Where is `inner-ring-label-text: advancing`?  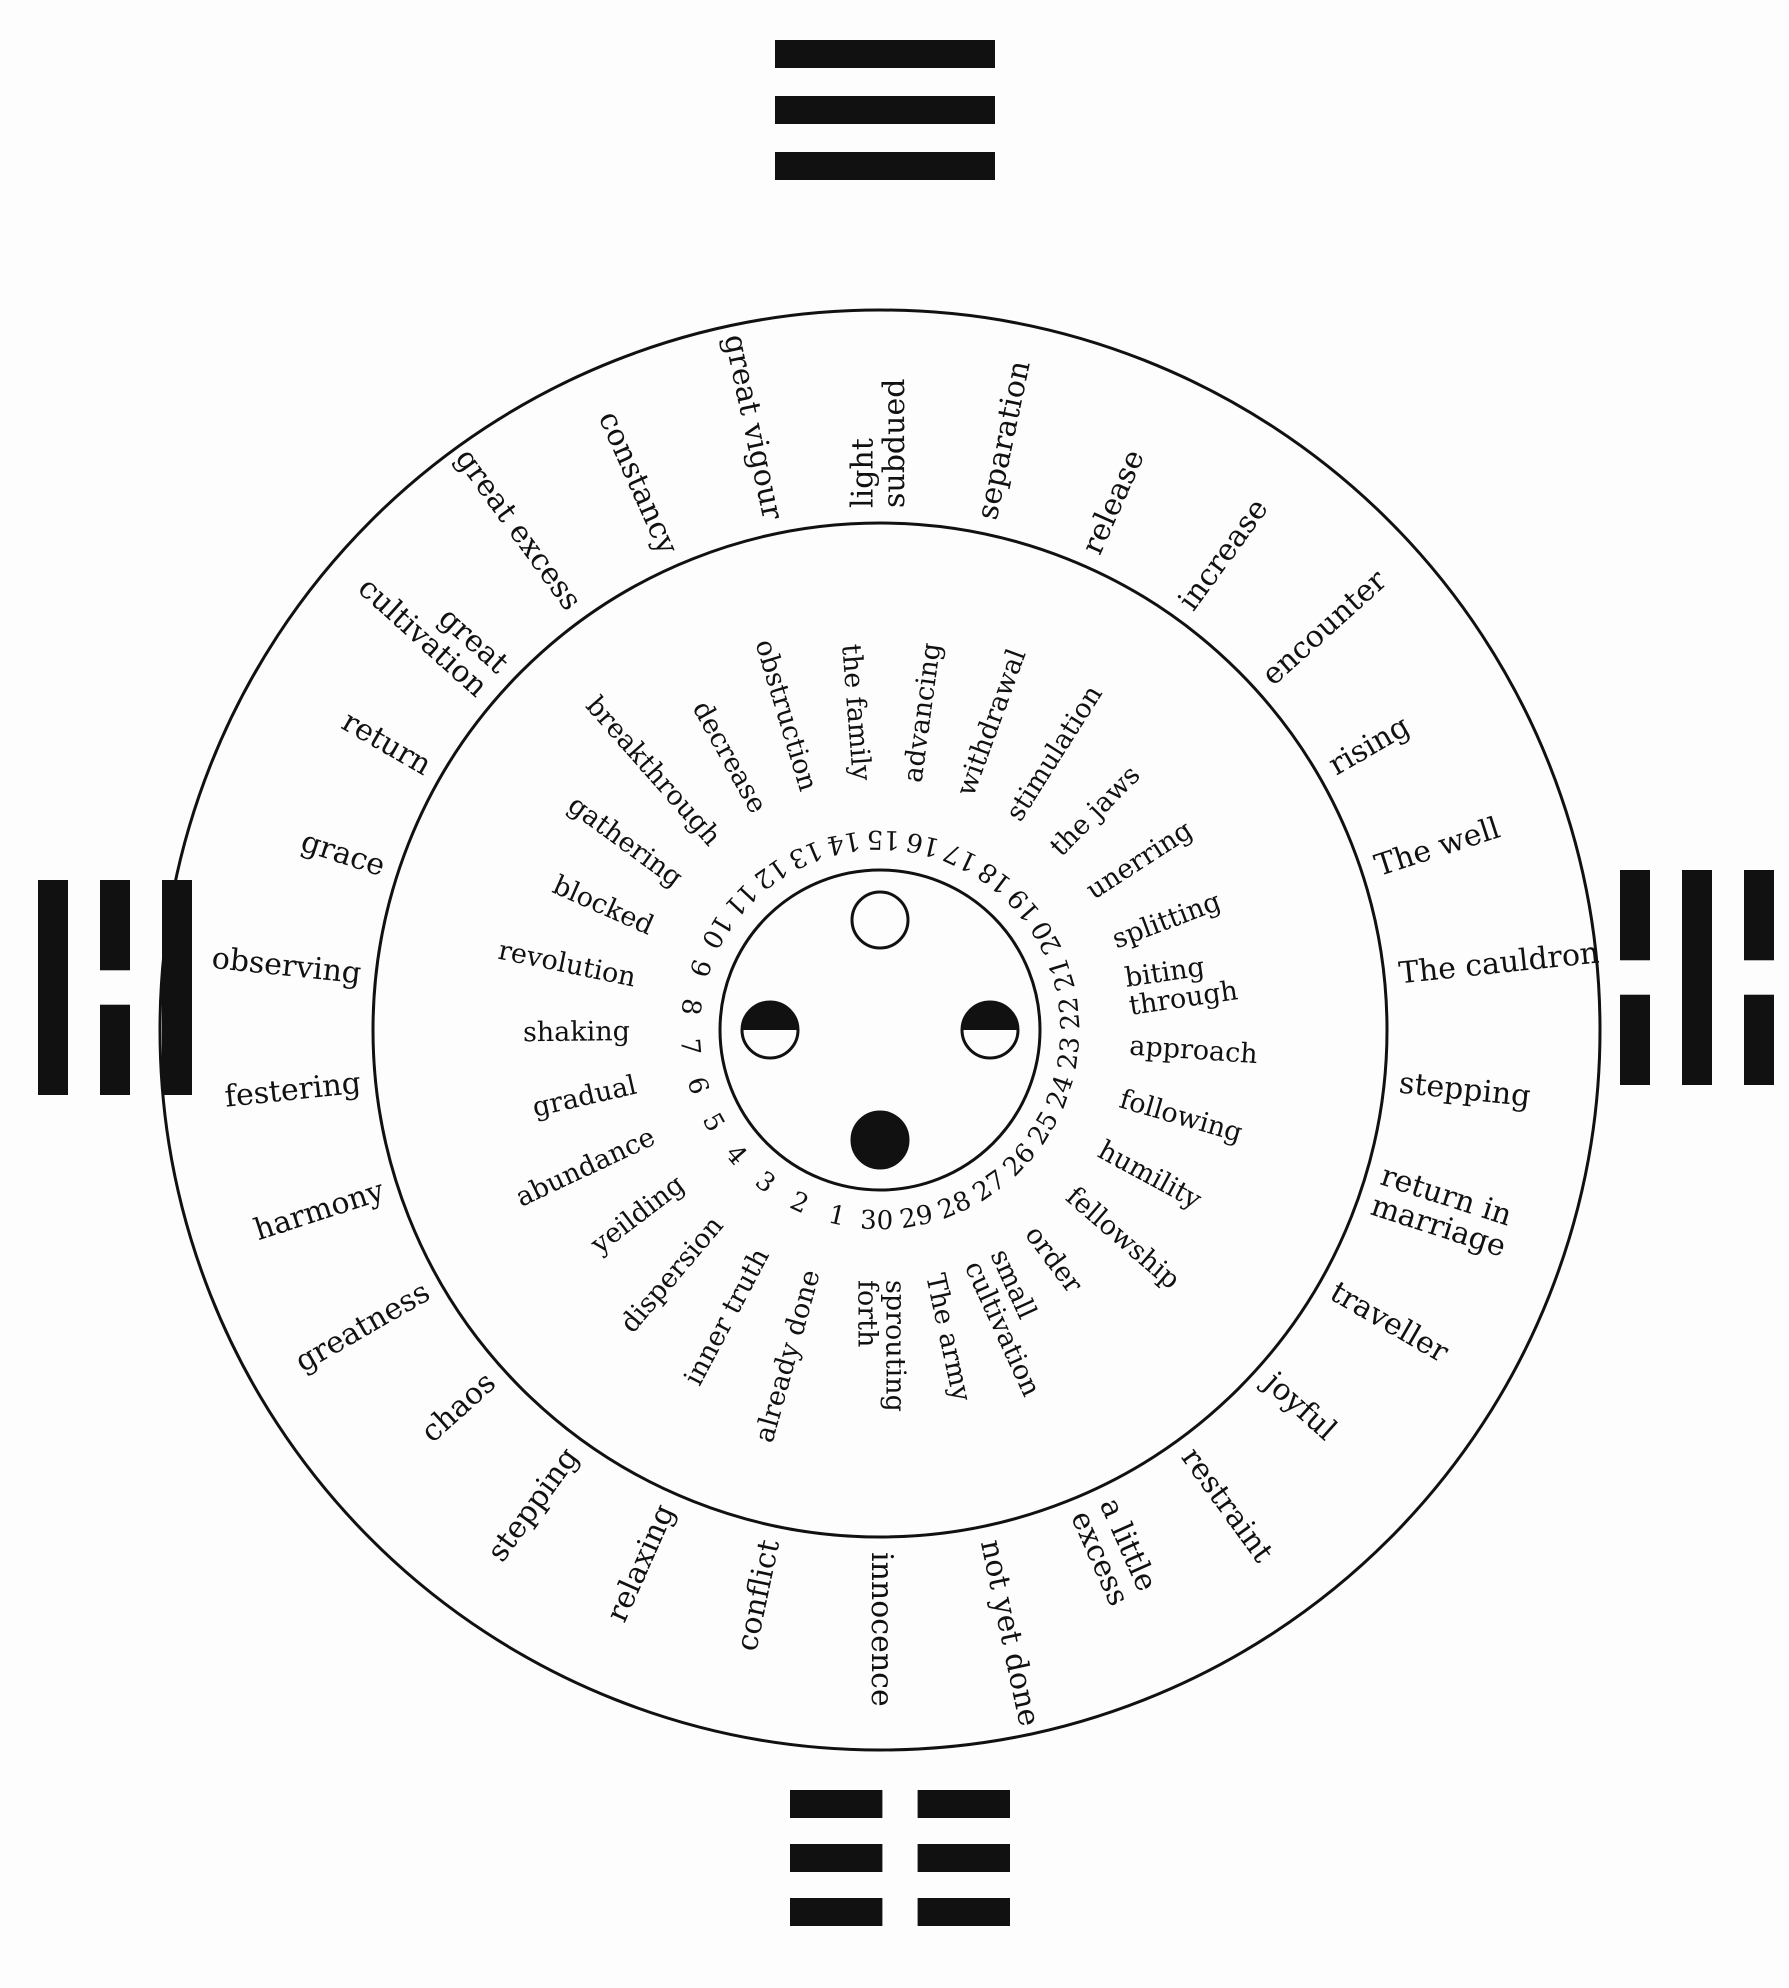 inner-ring-label-text: advancing is located at coordinates (923, 712).